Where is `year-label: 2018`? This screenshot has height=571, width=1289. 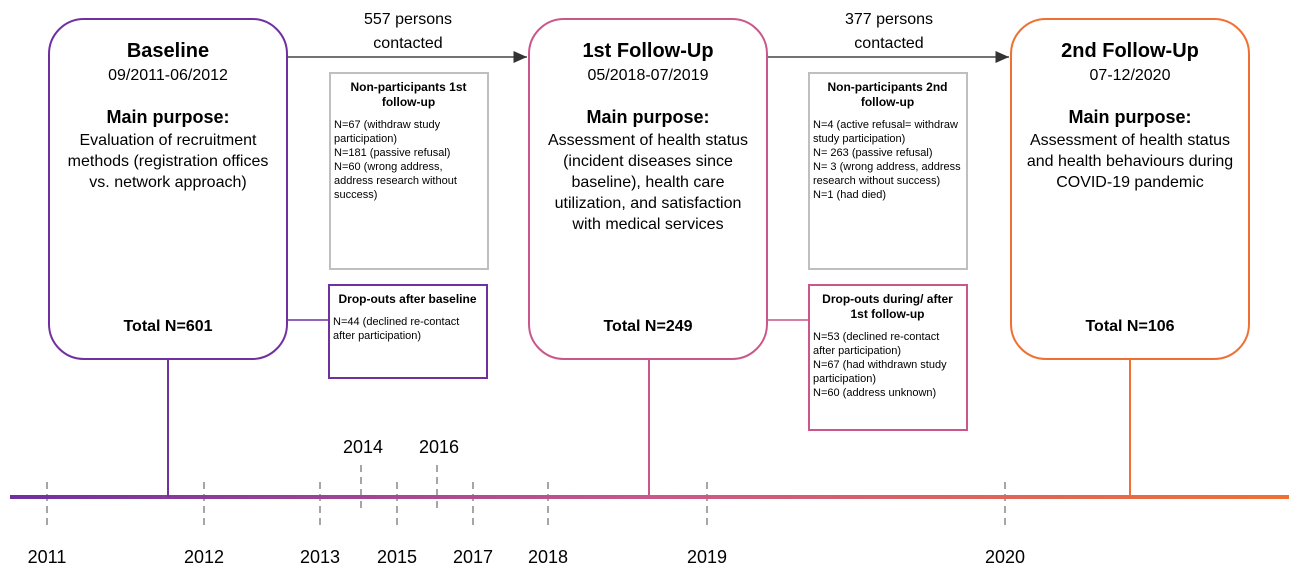
year-label: 2018 is located at coordinates (548, 557).